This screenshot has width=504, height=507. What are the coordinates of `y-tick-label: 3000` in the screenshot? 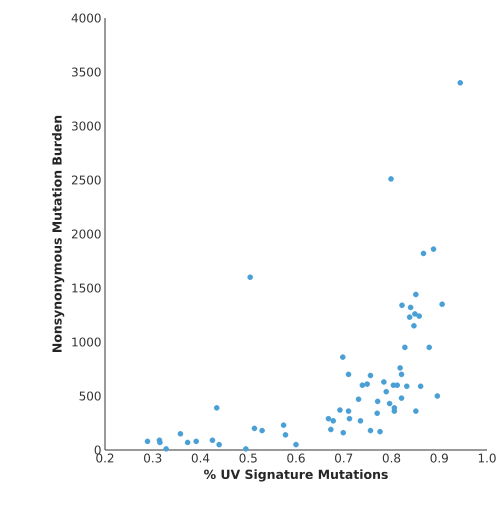 It's located at (86, 126).